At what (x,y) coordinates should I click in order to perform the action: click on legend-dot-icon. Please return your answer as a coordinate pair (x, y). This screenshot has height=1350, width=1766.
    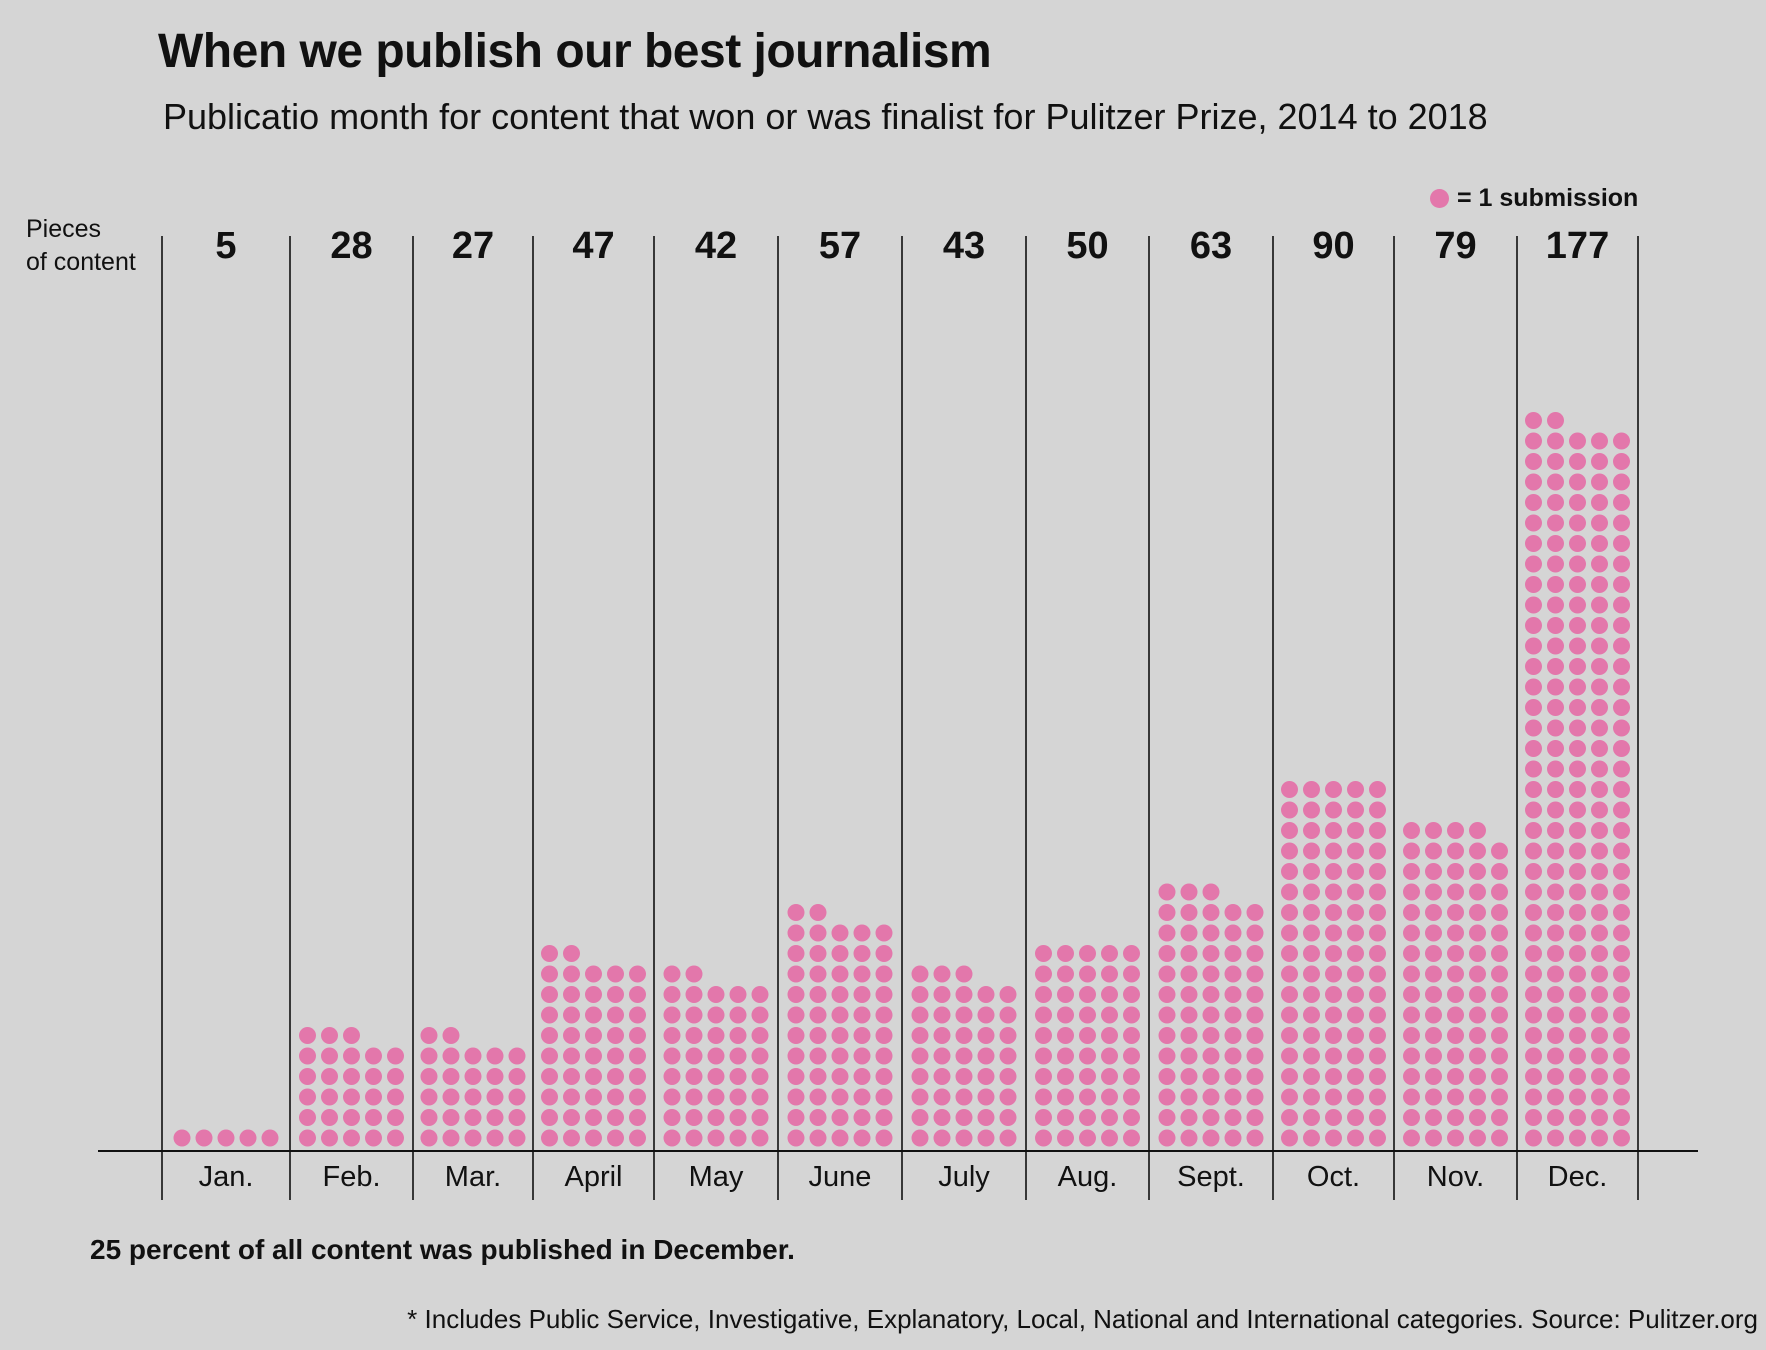
    Looking at the image, I should click on (1439, 198).